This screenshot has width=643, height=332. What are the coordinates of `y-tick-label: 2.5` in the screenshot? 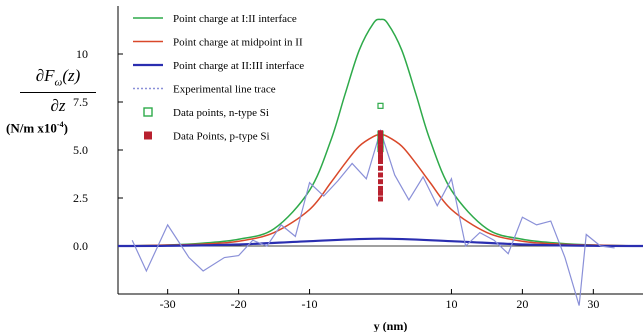 It's located at (80, 198).